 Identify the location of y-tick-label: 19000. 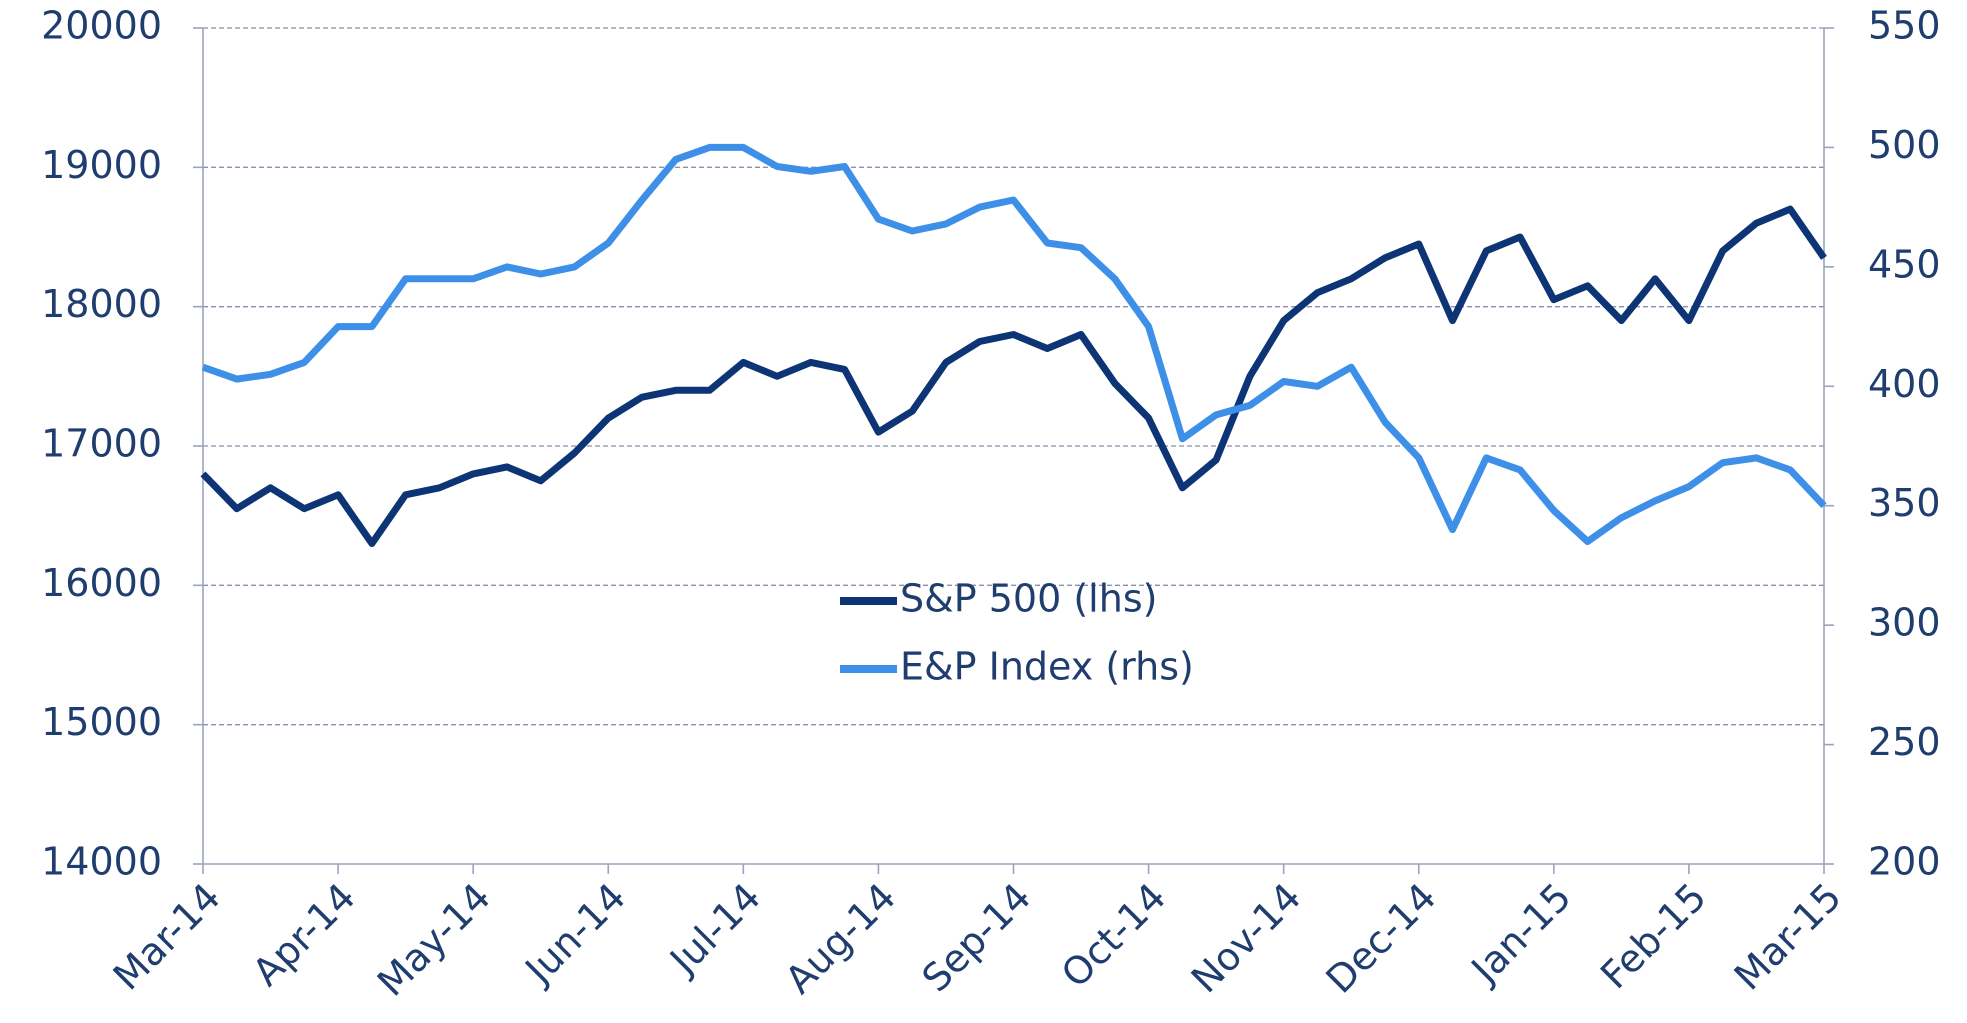
(101, 165).